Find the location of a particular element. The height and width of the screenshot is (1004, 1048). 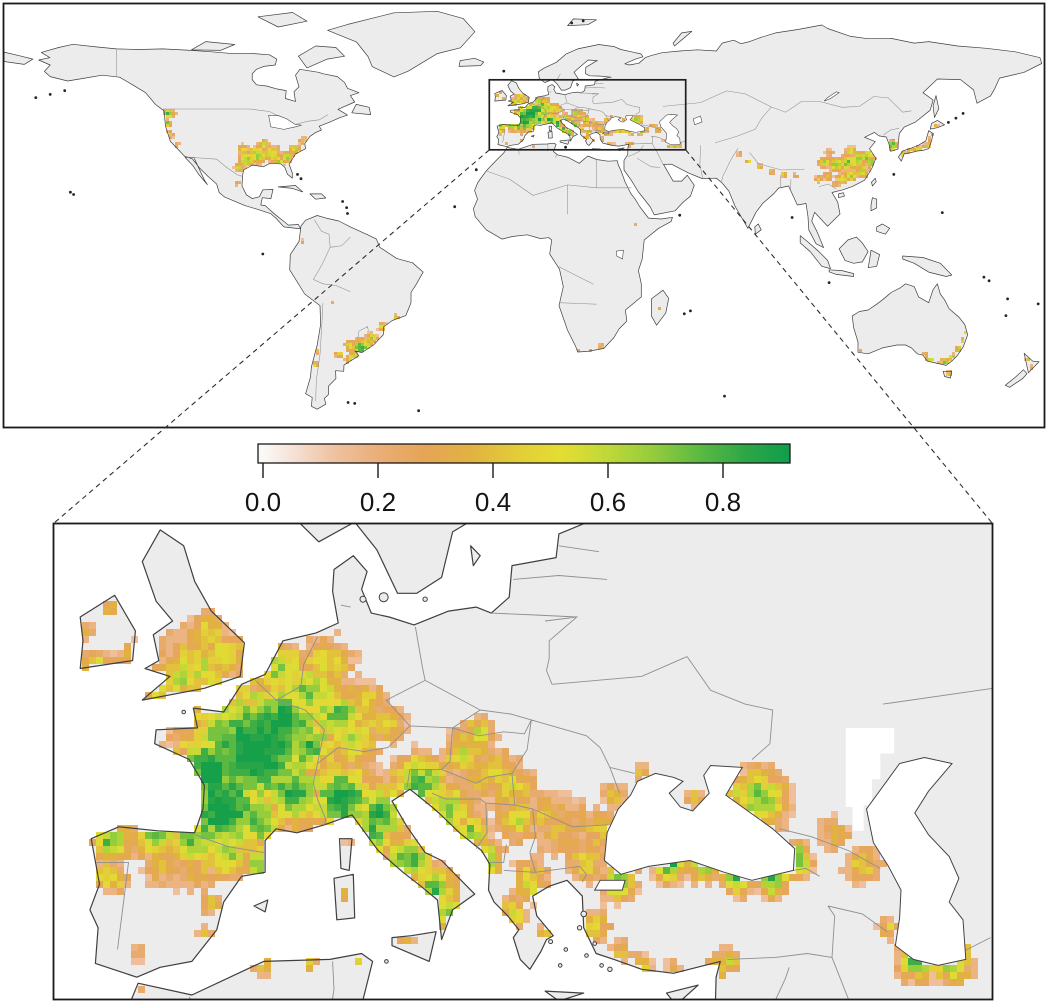

colorbar-gradient-bar is located at coordinates (524, 453).